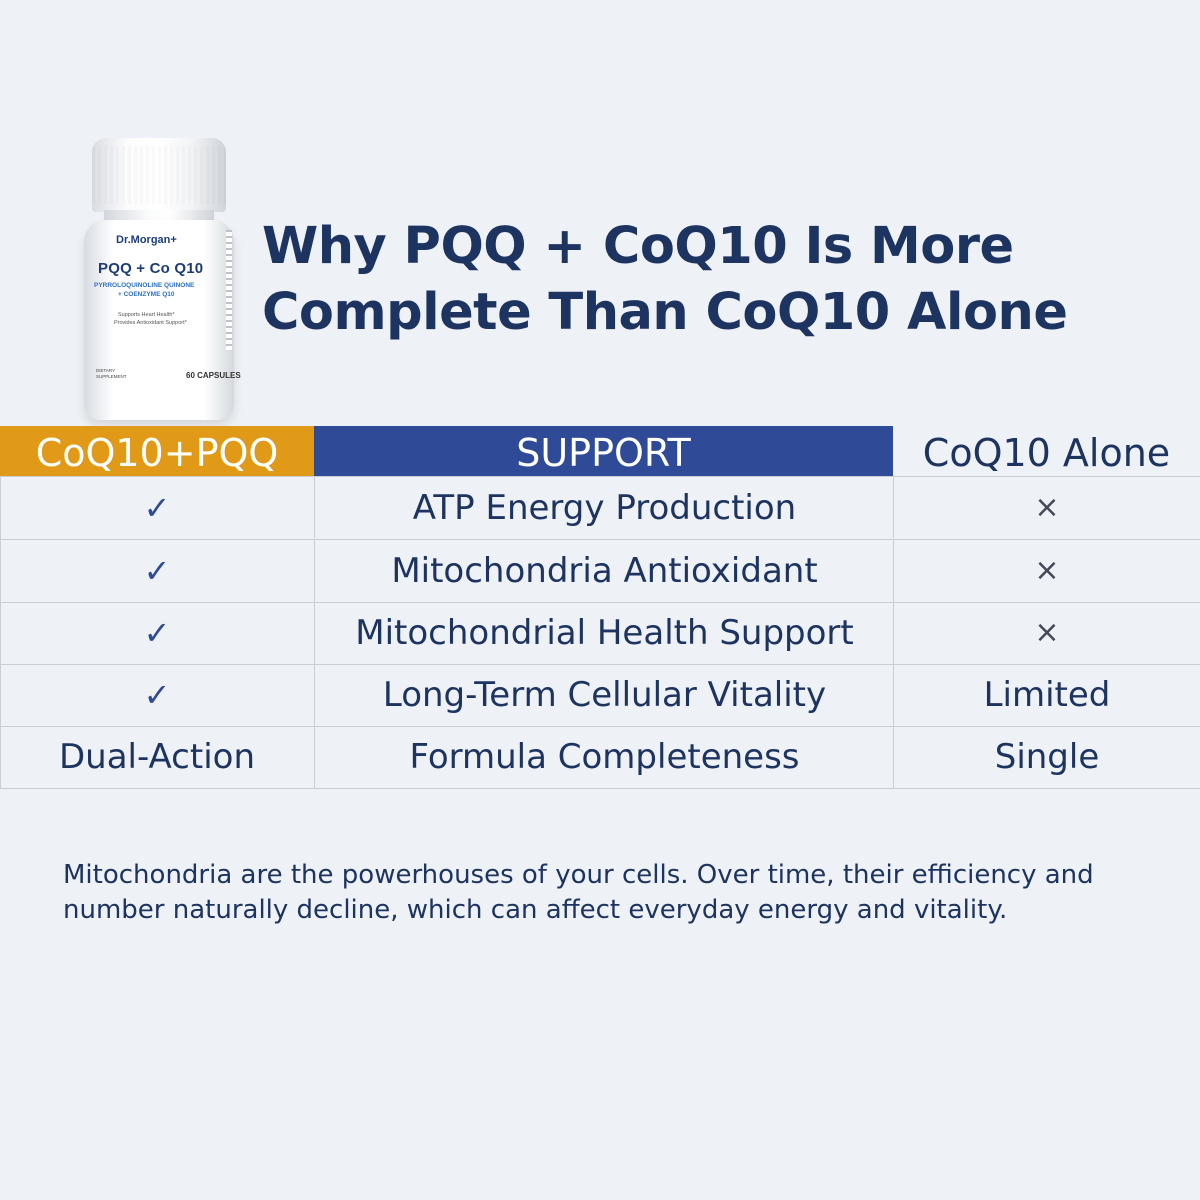 This screenshot has height=1200, width=1200. What do you see at coordinates (106, 370) in the screenshot?
I see `dietary-label-1: DIETARY` at bounding box center [106, 370].